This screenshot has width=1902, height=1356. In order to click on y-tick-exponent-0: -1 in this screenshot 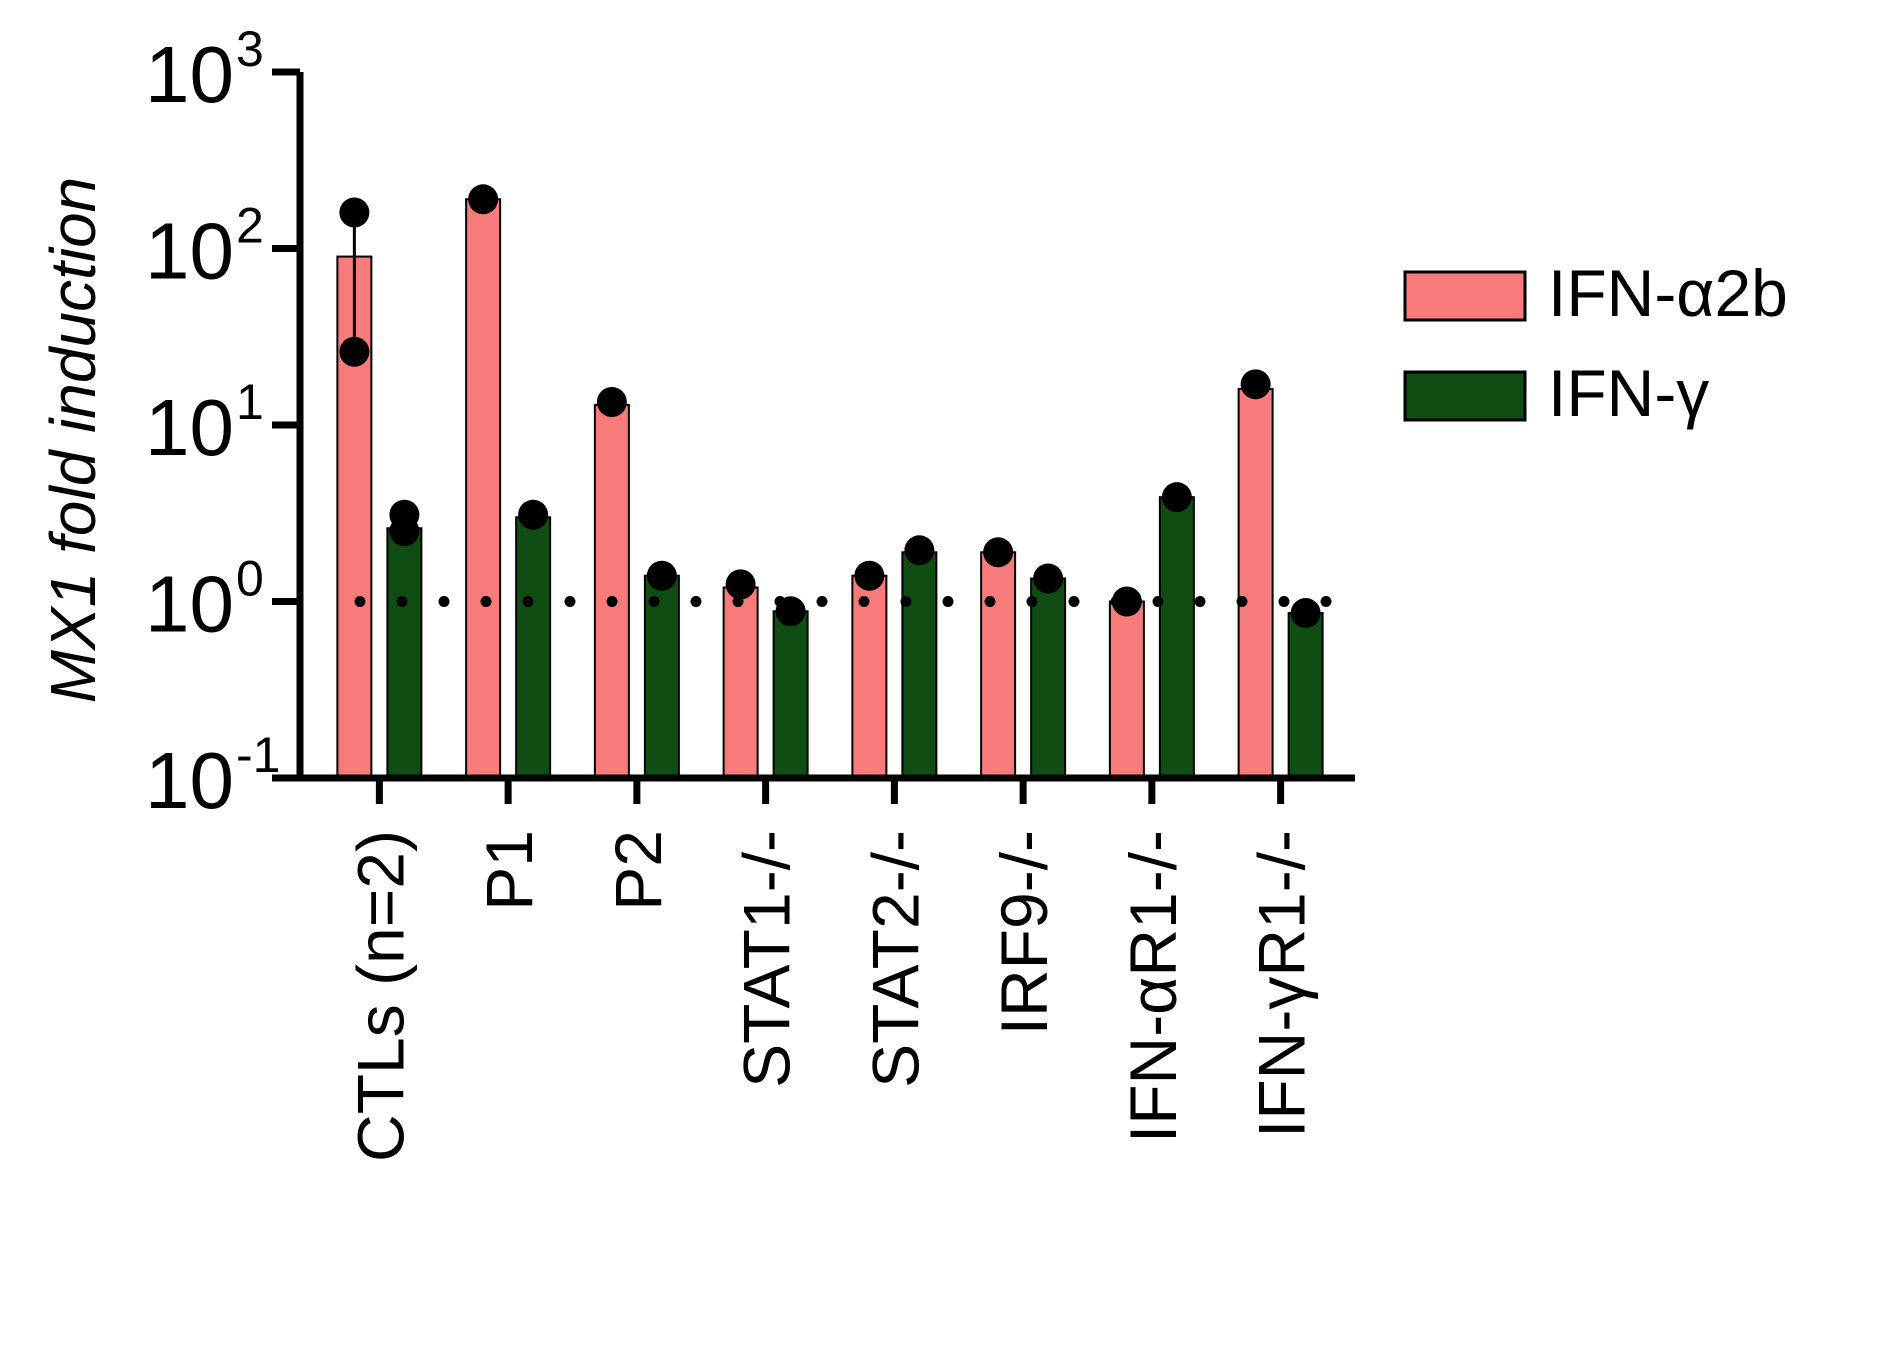, I will do `click(258, 755)`.